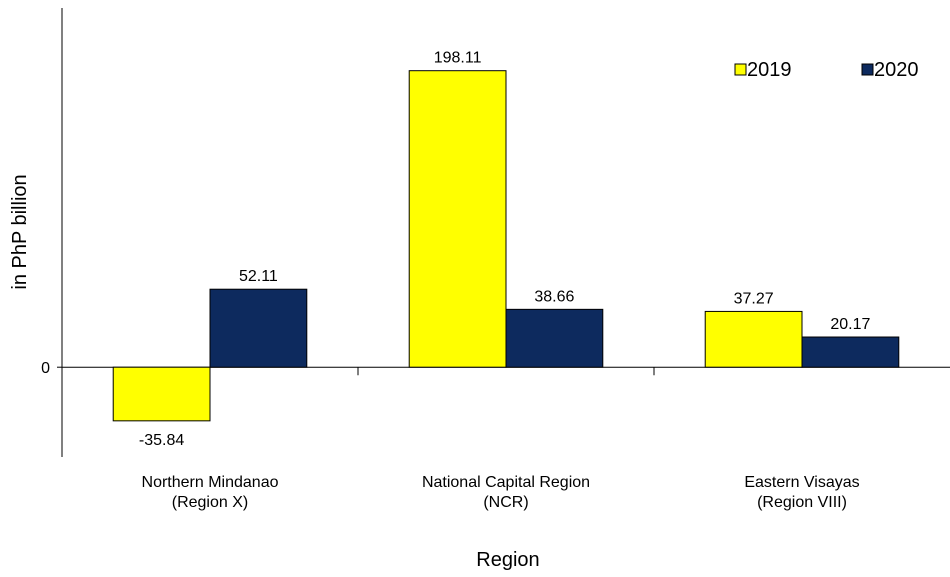  What do you see at coordinates (740, 69) in the screenshot?
I see `legend-swatch-2019` at bounding box center [740, 69].